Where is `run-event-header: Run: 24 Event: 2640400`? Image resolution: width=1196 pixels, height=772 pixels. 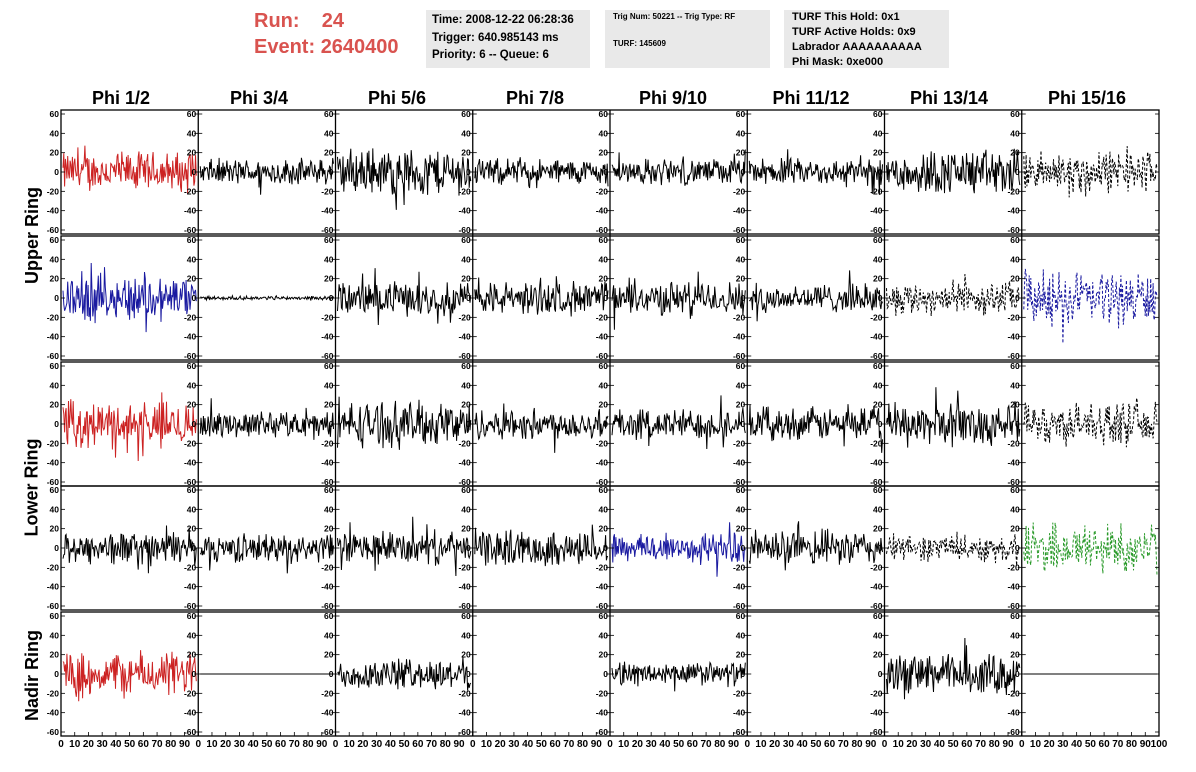
run-event-header: Run: 24 Event: 2640400 is located at coordinates (326, 34).